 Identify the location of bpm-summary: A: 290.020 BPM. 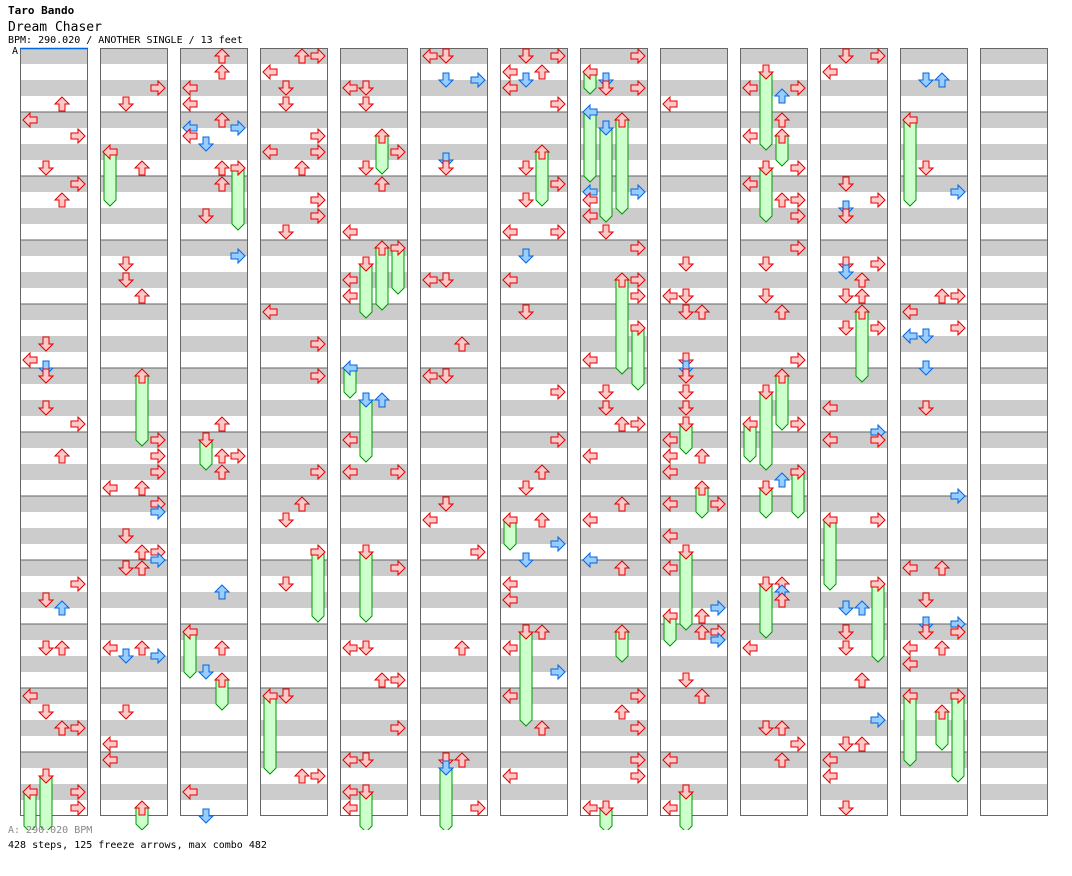
(50, 830).